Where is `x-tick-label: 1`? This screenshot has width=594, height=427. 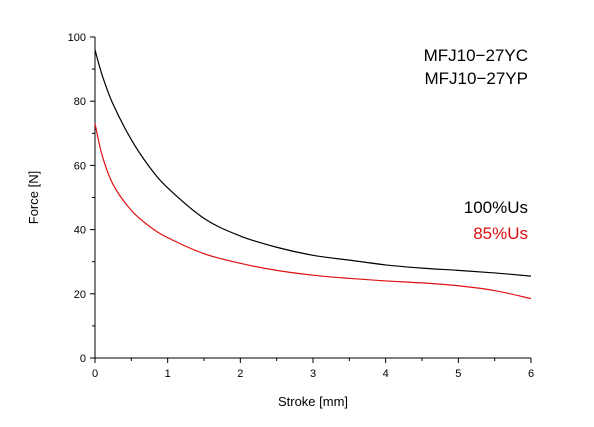 x-tick-label: 1 is located at coordinates (168, 374).